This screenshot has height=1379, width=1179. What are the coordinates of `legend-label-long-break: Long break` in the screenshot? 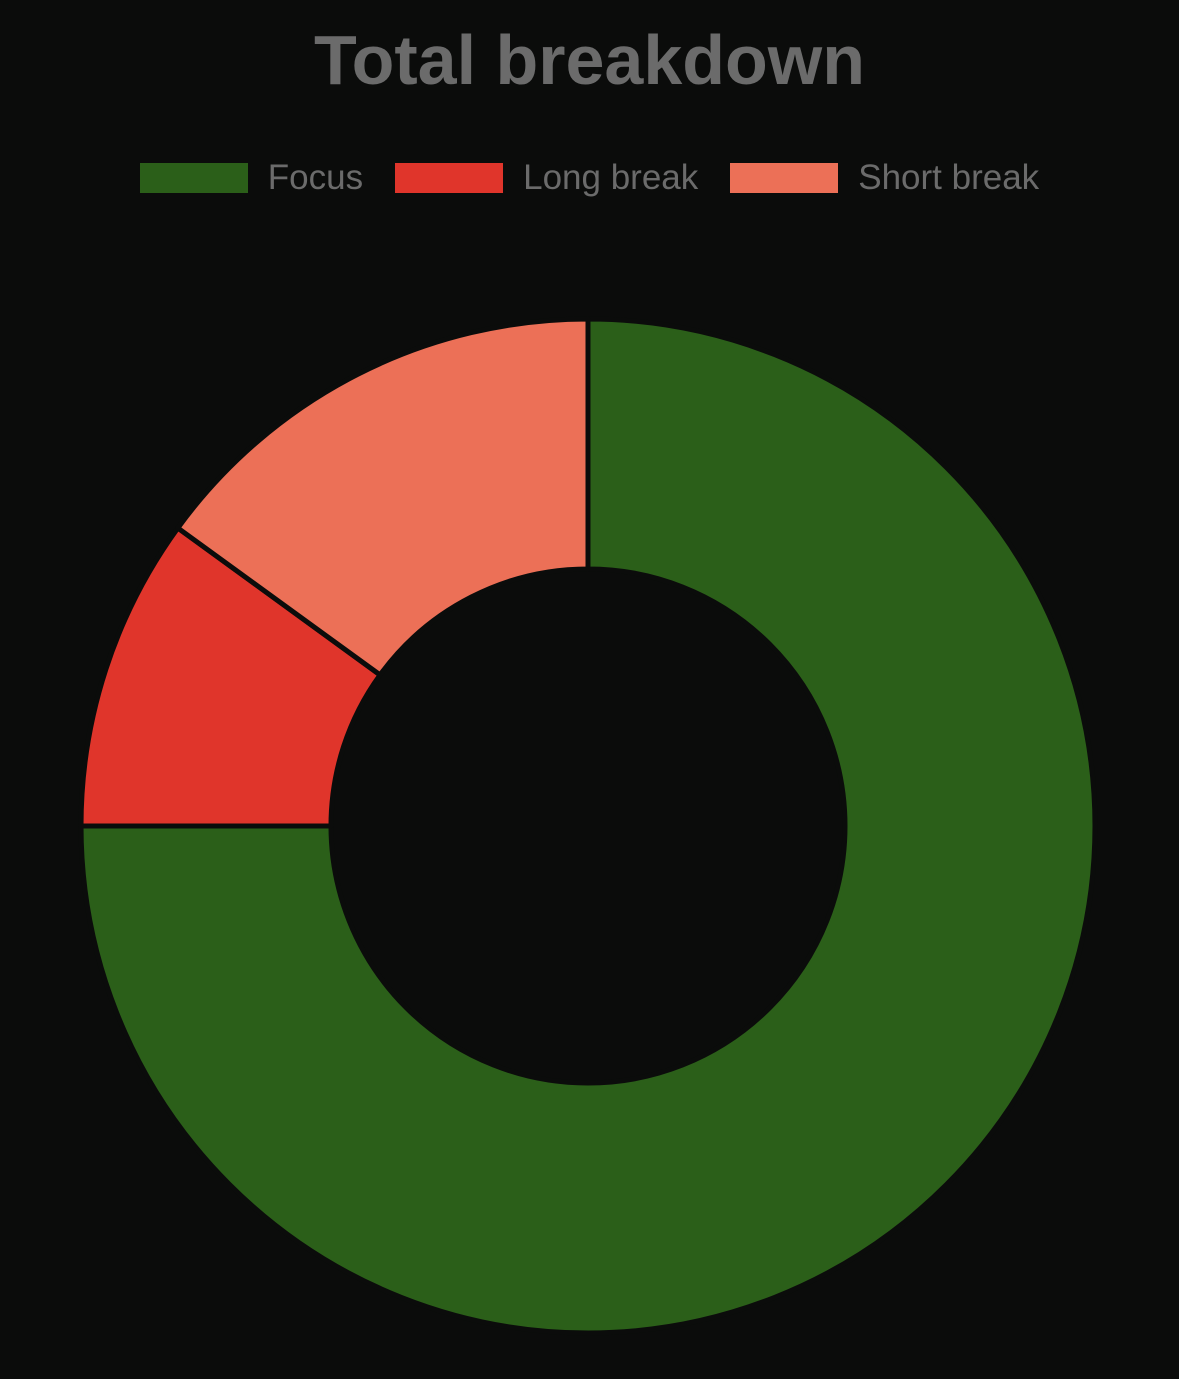 It's located at (611, 177).